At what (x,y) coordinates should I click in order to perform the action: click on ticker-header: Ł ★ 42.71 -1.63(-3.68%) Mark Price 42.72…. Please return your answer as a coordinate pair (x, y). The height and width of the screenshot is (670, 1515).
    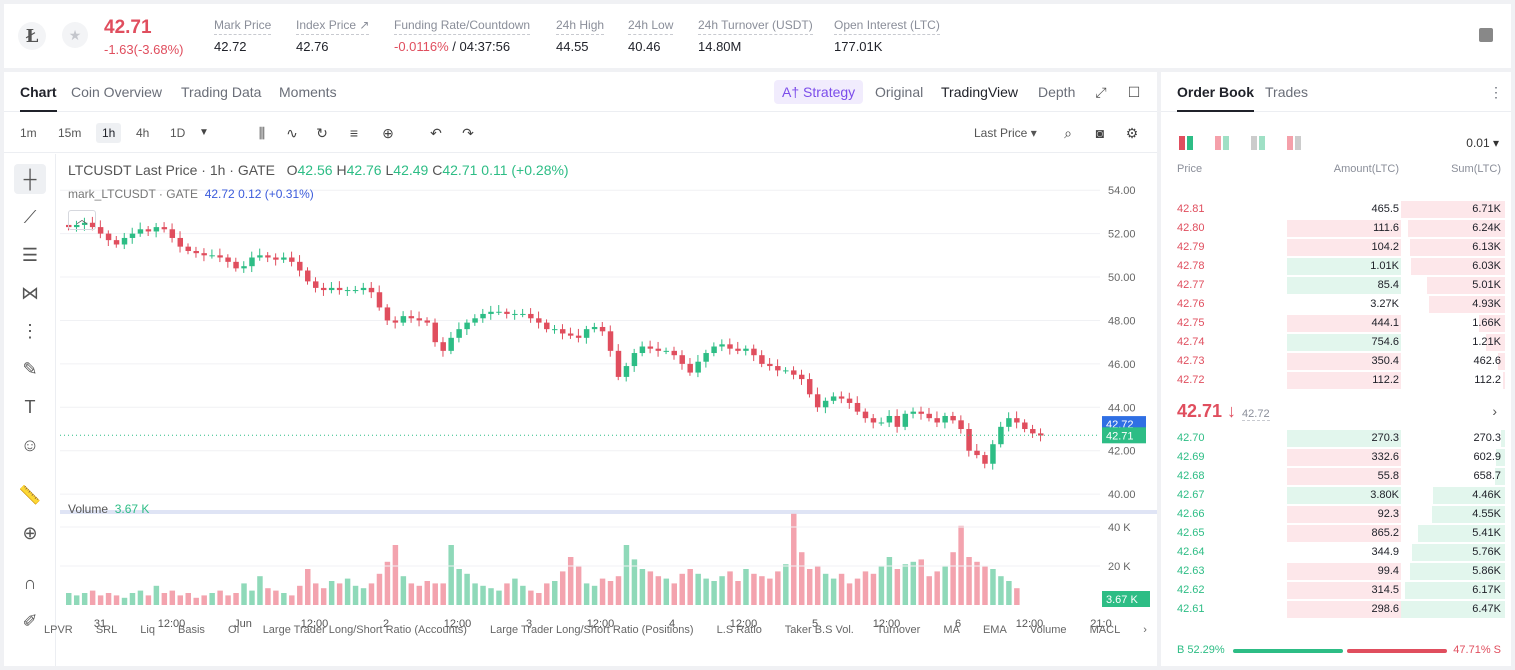
    Looking at the image, I should click on (757, 36).